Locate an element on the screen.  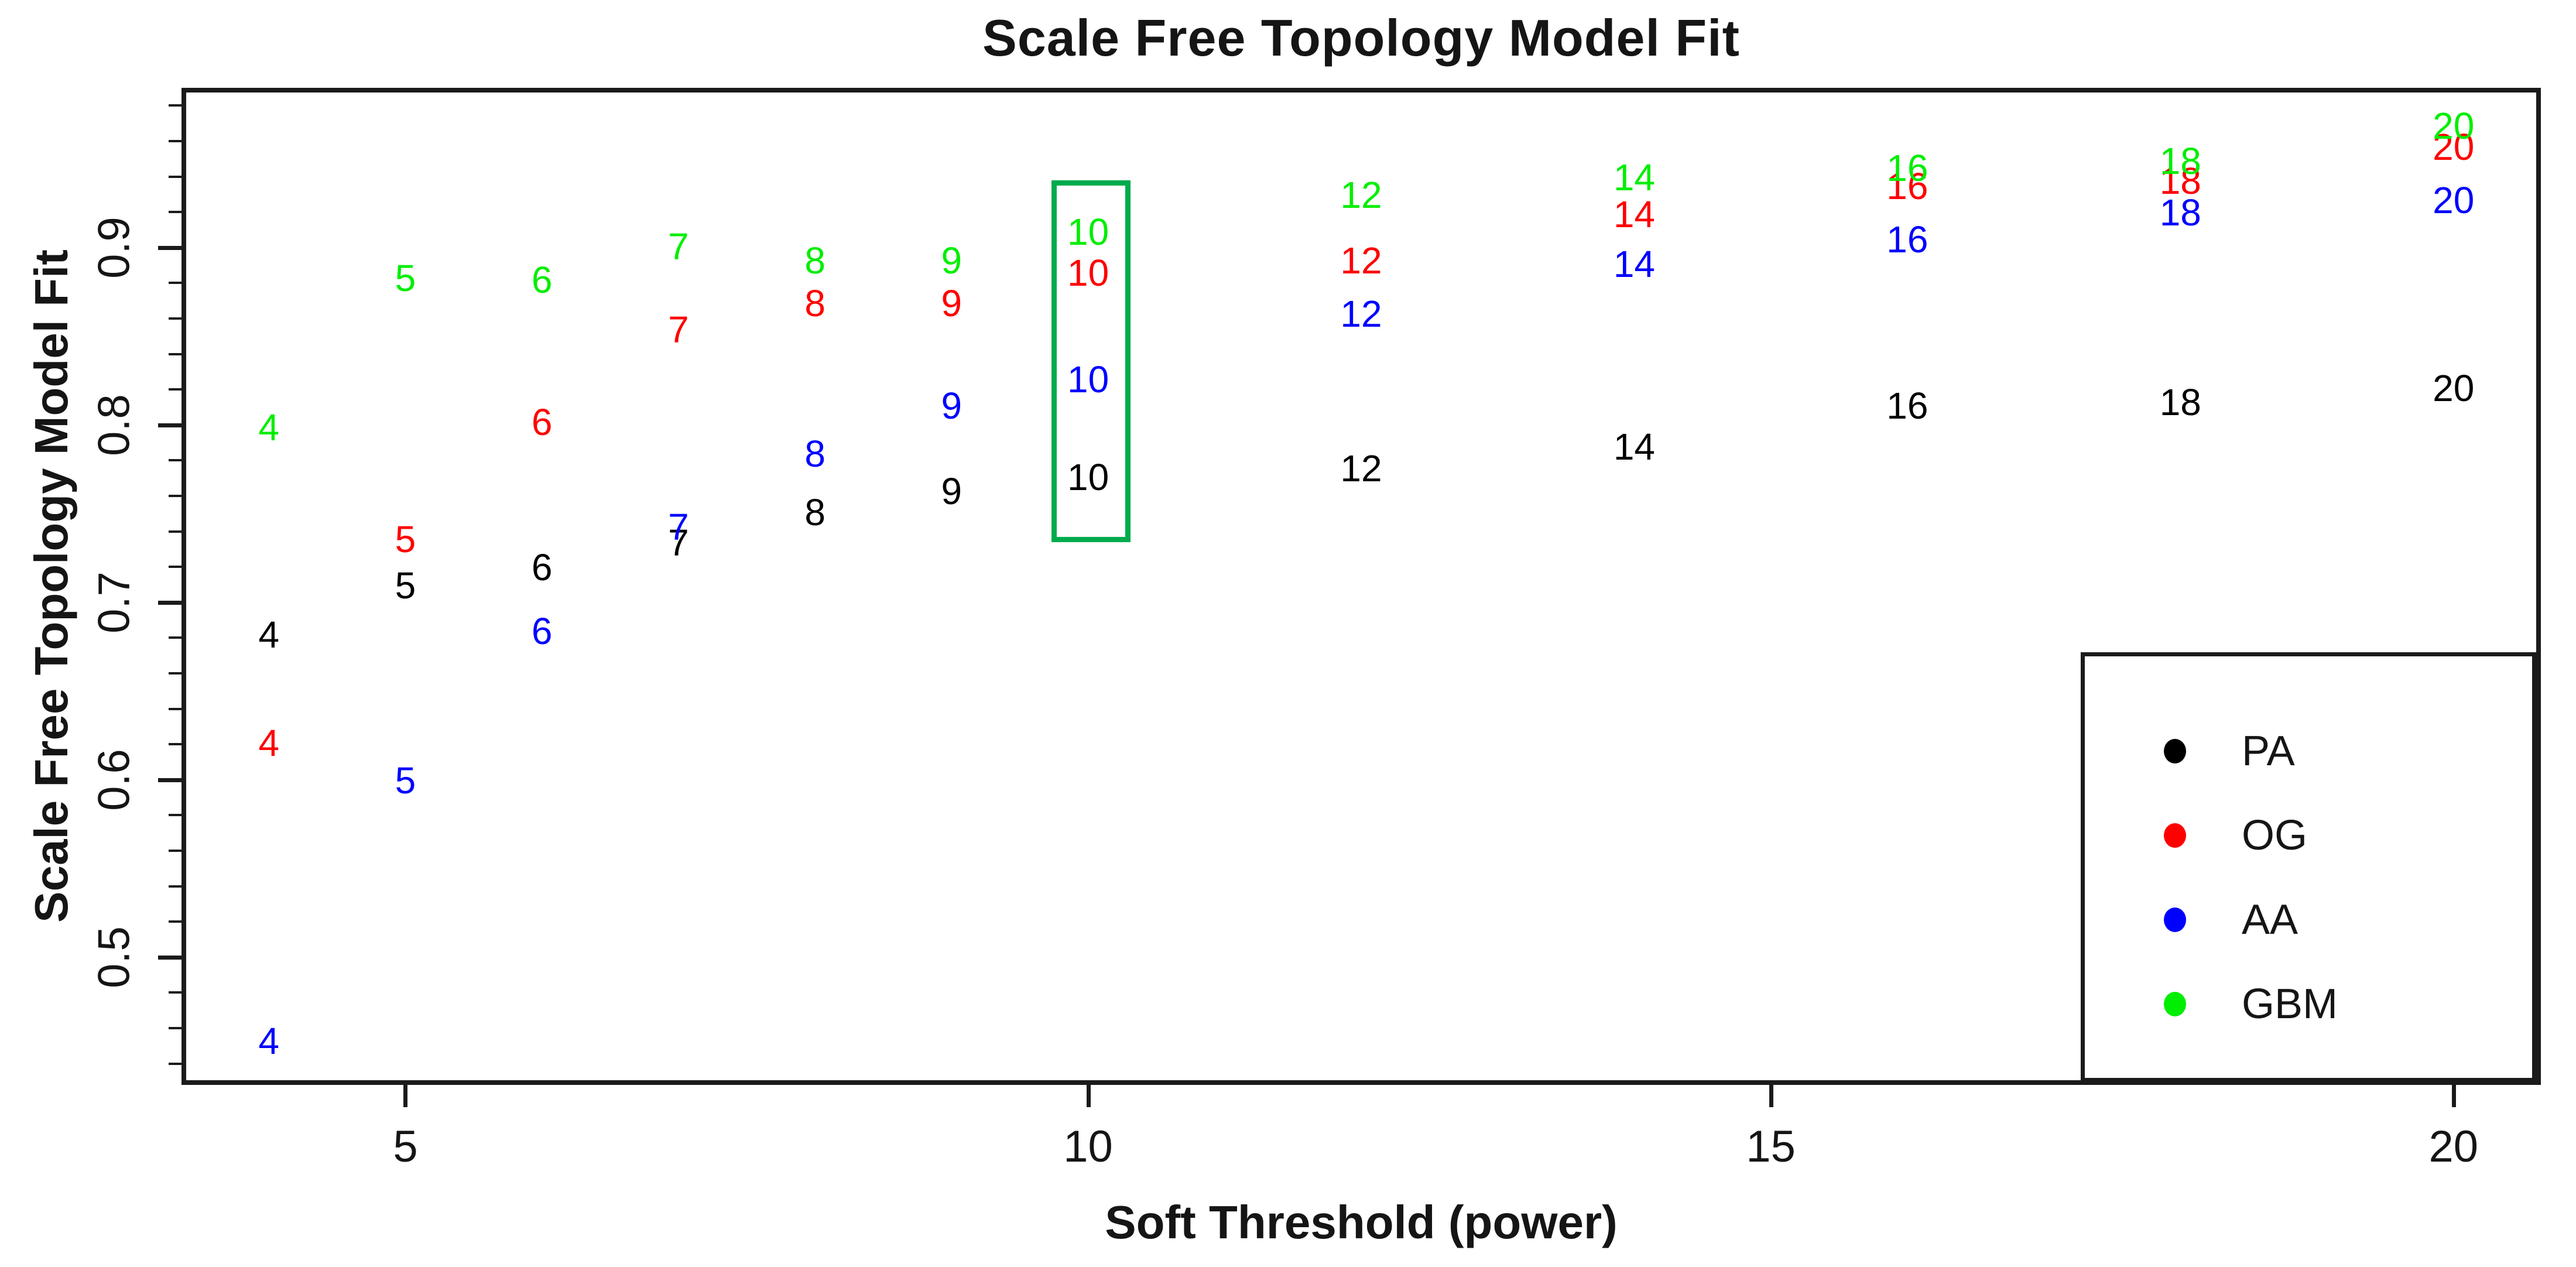
x-axis-tick-label: 10 is located at coordinates (1088, 1147).